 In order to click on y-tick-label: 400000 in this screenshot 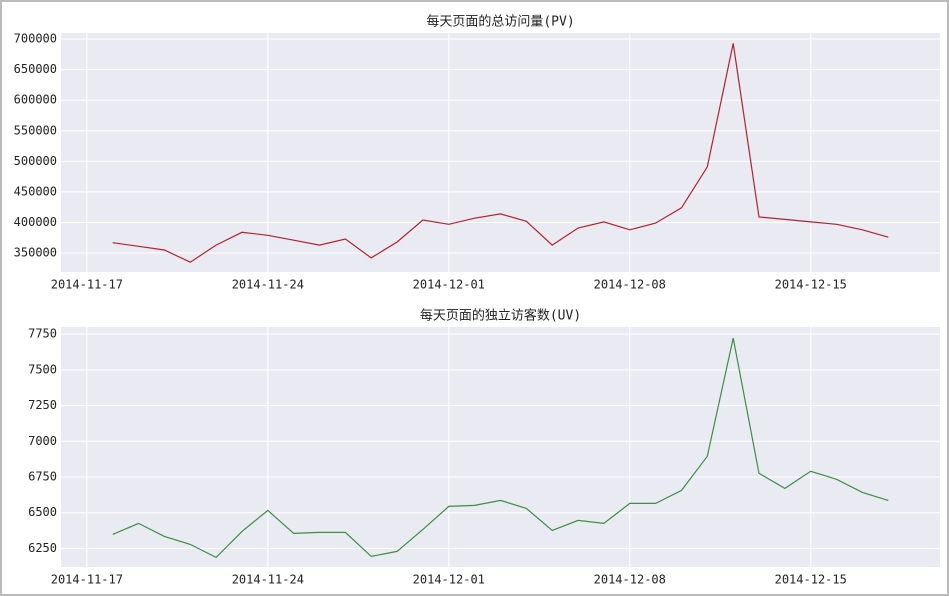, I will do `click(35, 222)`.